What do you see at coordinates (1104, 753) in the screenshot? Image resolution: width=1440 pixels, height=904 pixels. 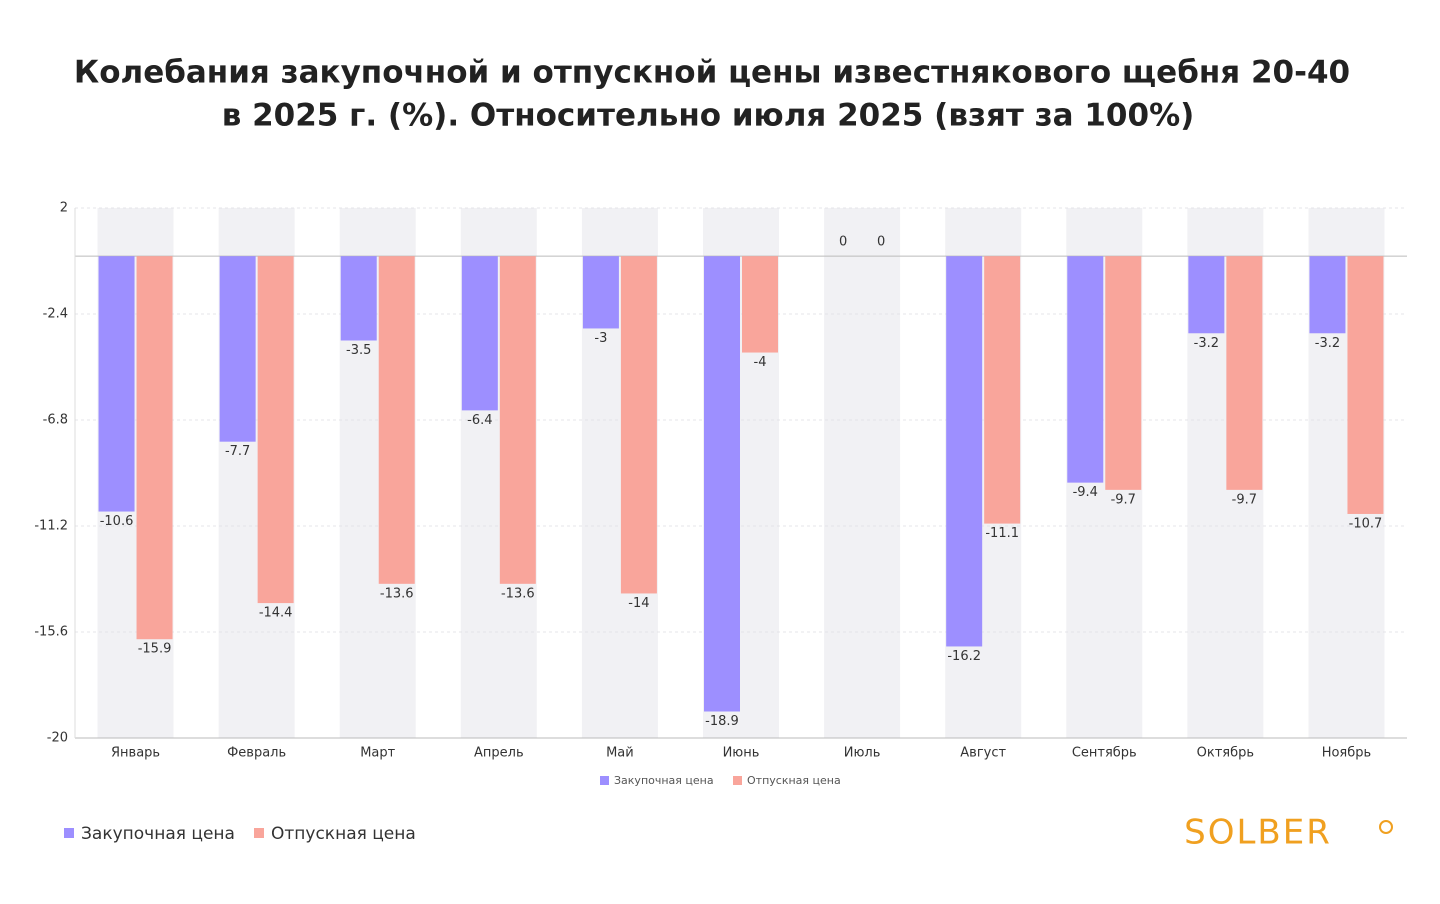 I see `x-tick-label: Сентябрь` at bounding box center [1104, 753].